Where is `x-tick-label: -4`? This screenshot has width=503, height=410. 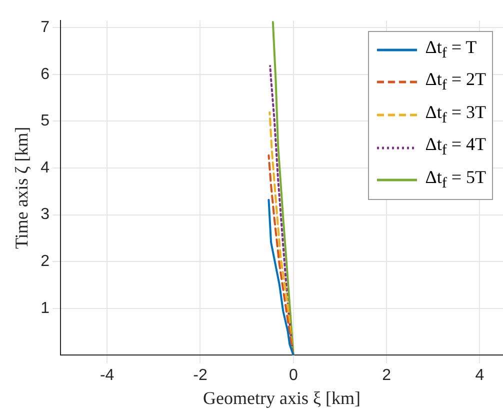
x-tick-label: -4 is located at coordinates (107, 375).